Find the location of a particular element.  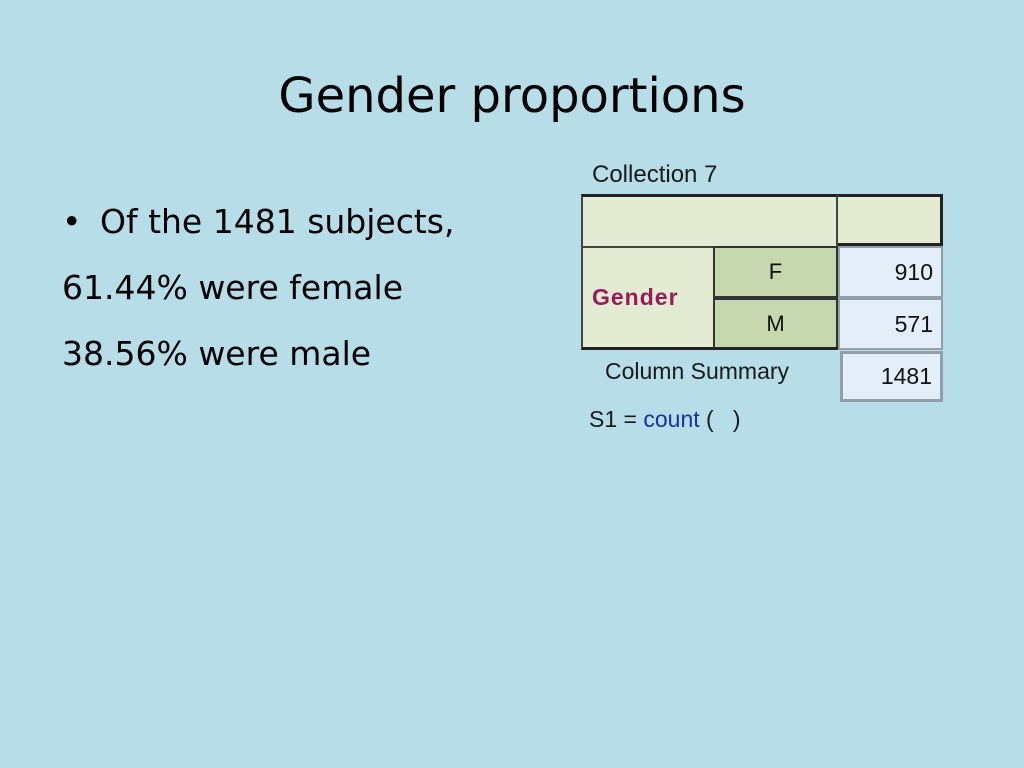

formula-args: ( ) is located at coordinates (723, 419).